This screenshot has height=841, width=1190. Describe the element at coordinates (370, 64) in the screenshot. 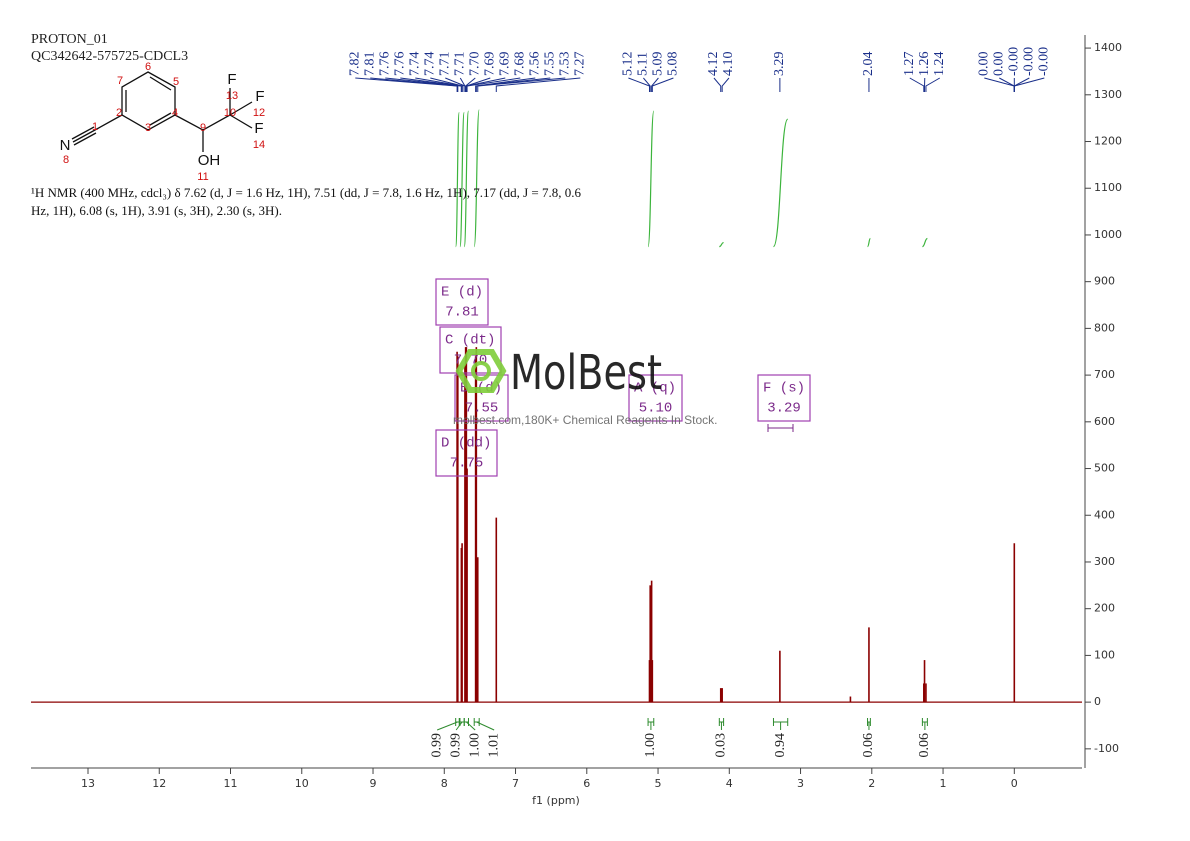

I see `peak-label: 7.81` at that location.